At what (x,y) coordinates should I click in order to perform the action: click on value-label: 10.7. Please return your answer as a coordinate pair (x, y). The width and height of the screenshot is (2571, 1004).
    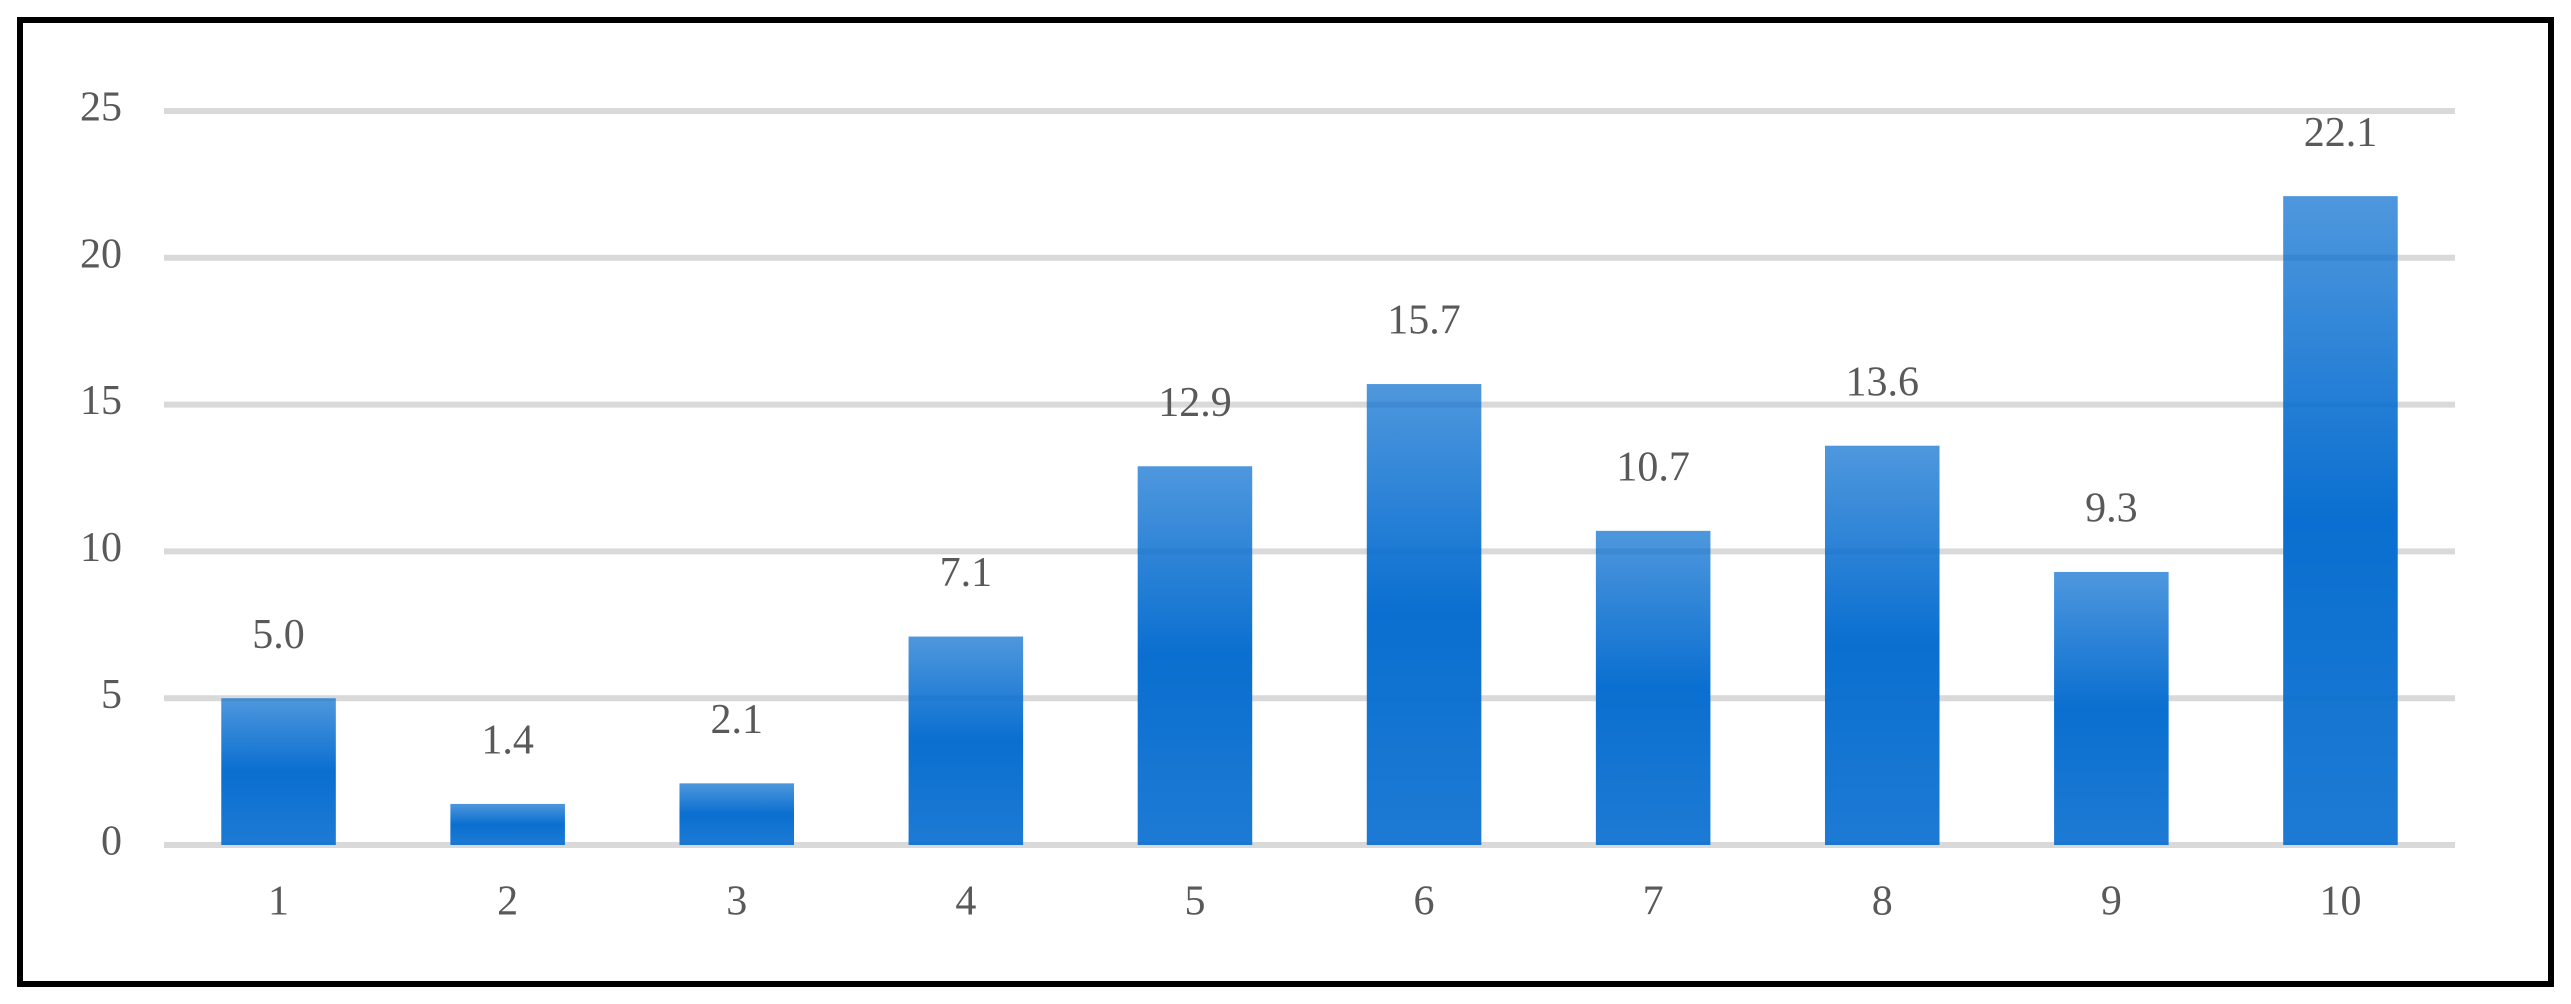
    Looking at the image, I should click on (1653, 467).